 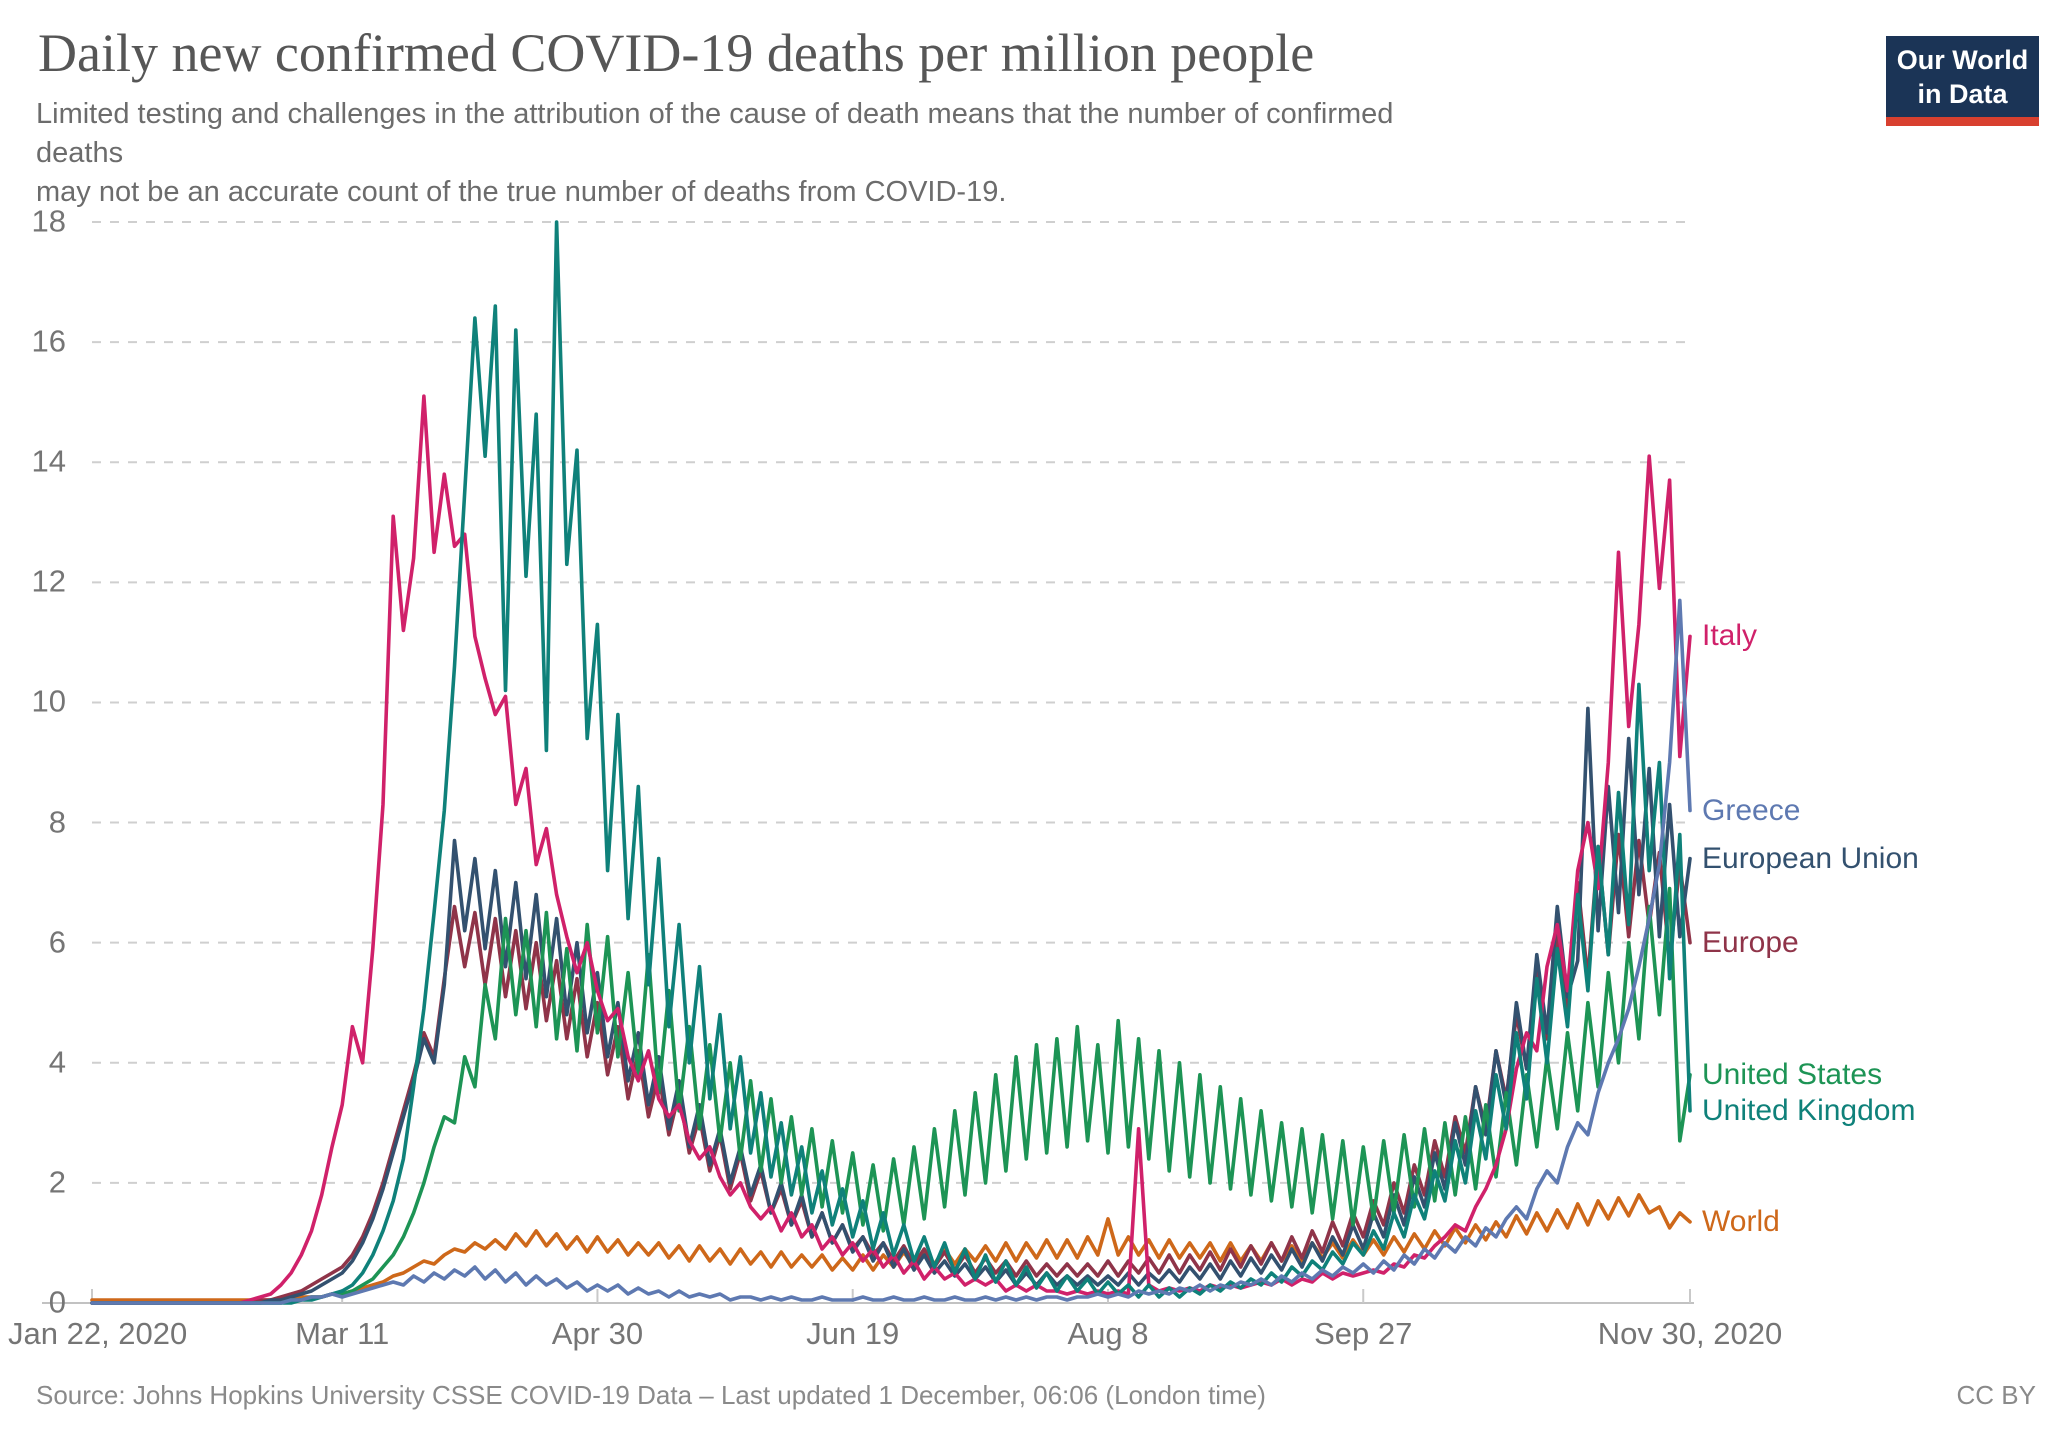 What do you see at coordinates (1741, 1221) in the screenshot?
I see `series-label-world: World` at bounding box center [1741, 1221].